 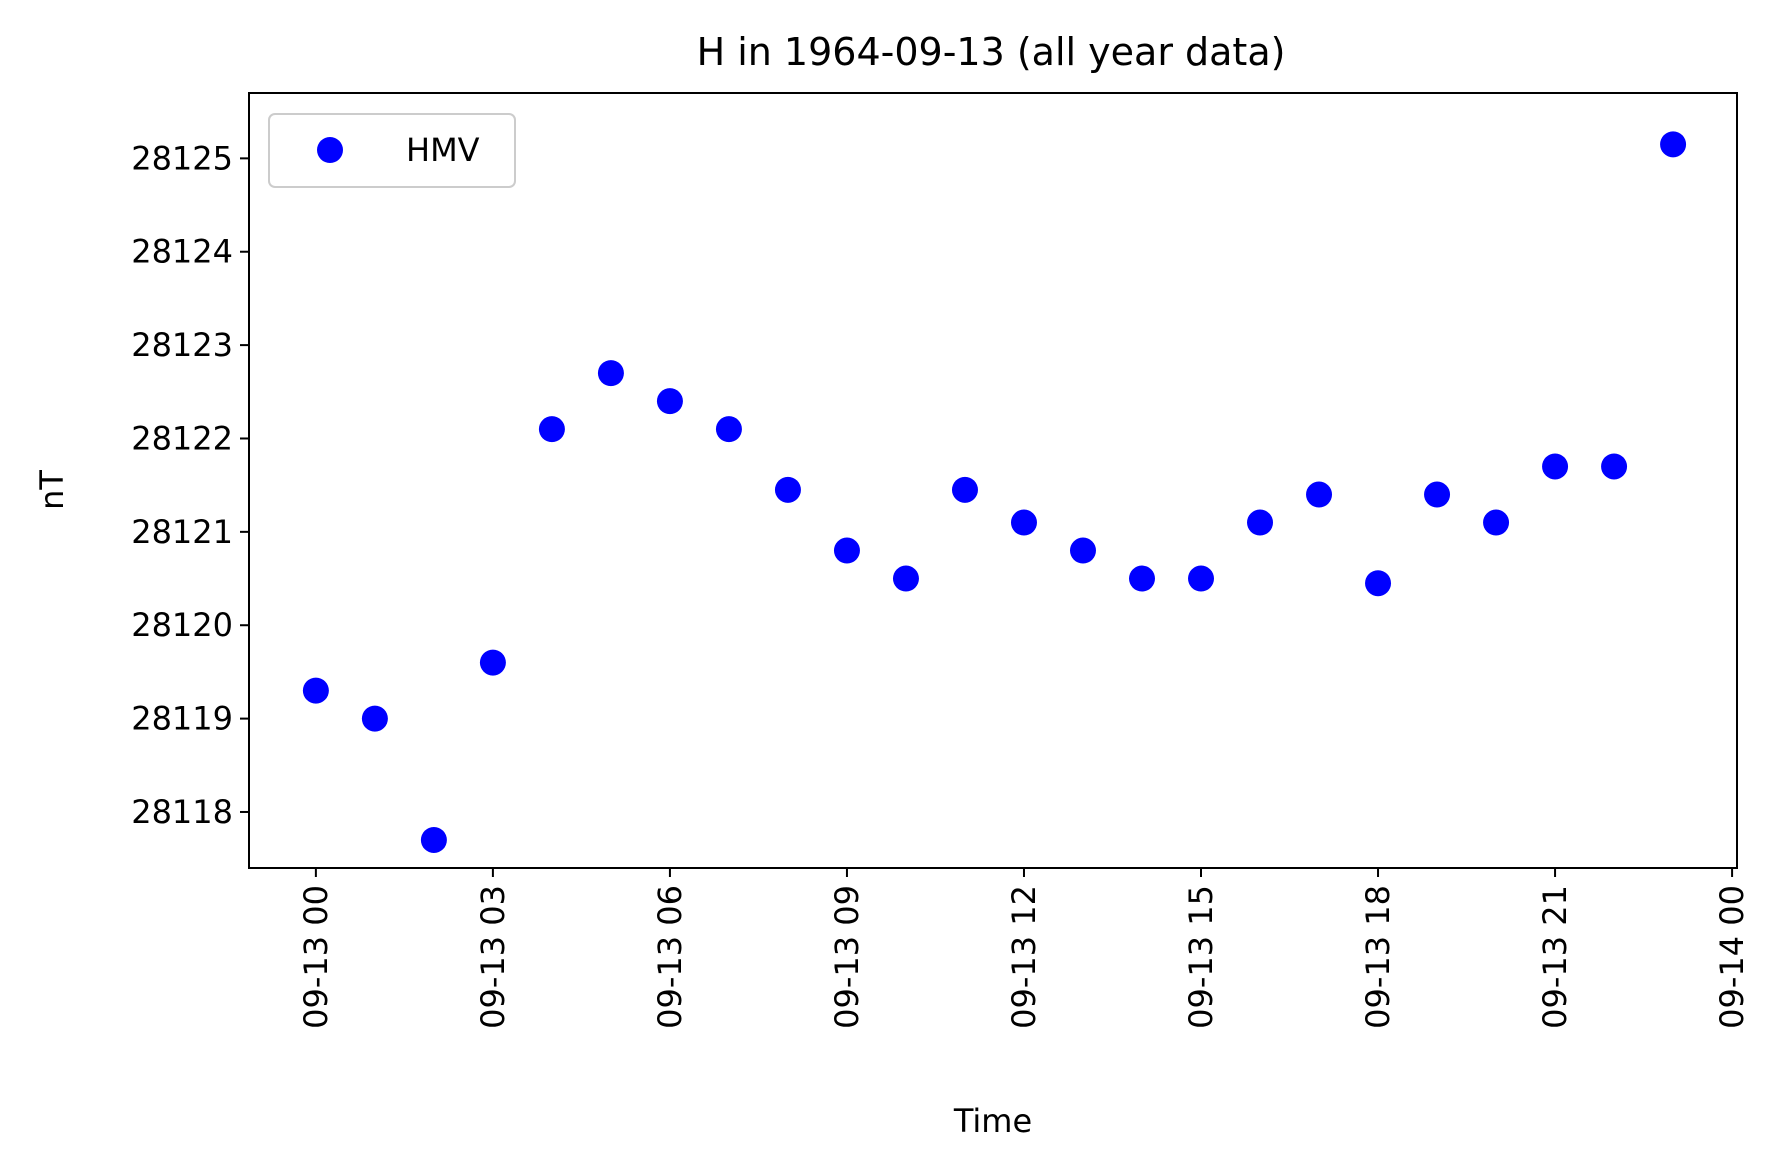 What do you see at coordinates (443, 150) in the screenshot?
I see `legend-label: HMV` at bounding box center [443, 150].